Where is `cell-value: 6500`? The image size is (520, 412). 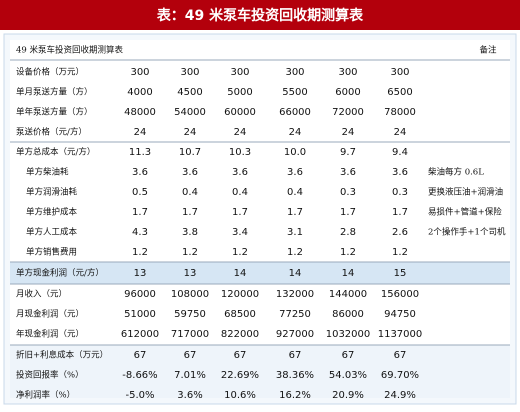 cell-value: 6500 is located at coordinates (399, 92).